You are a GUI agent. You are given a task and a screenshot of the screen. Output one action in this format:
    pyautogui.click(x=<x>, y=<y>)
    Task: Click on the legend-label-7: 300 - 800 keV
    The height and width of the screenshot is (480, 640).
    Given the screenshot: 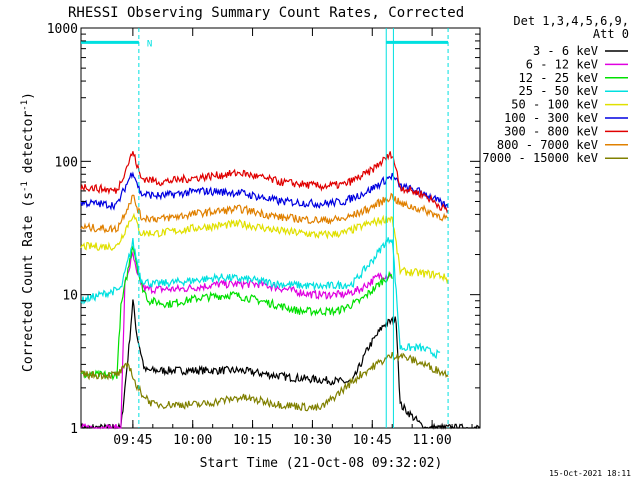 What is the action you would take?
    pyautogui.click(x=551, y=131)
    